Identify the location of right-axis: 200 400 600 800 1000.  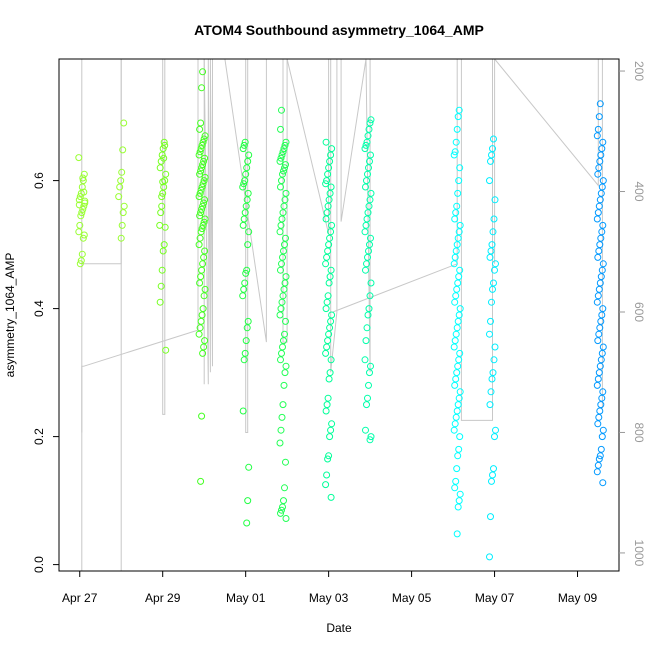
(632, 314).